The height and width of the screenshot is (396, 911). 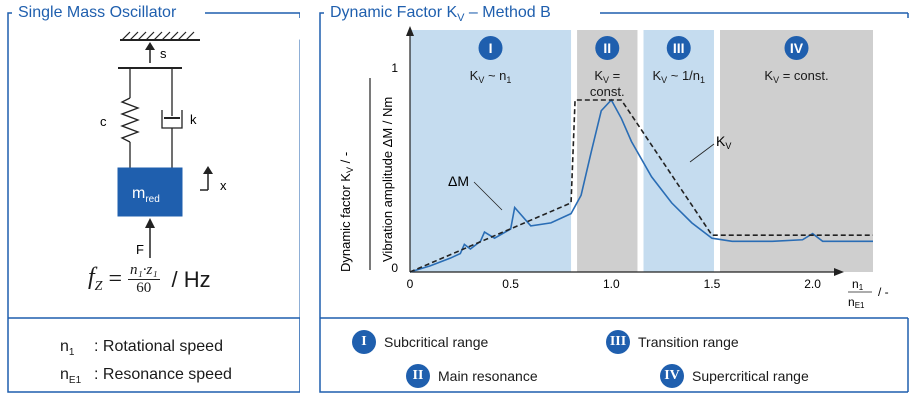 I want to click on x-tick-label: 0, so click(x=410, y=284).